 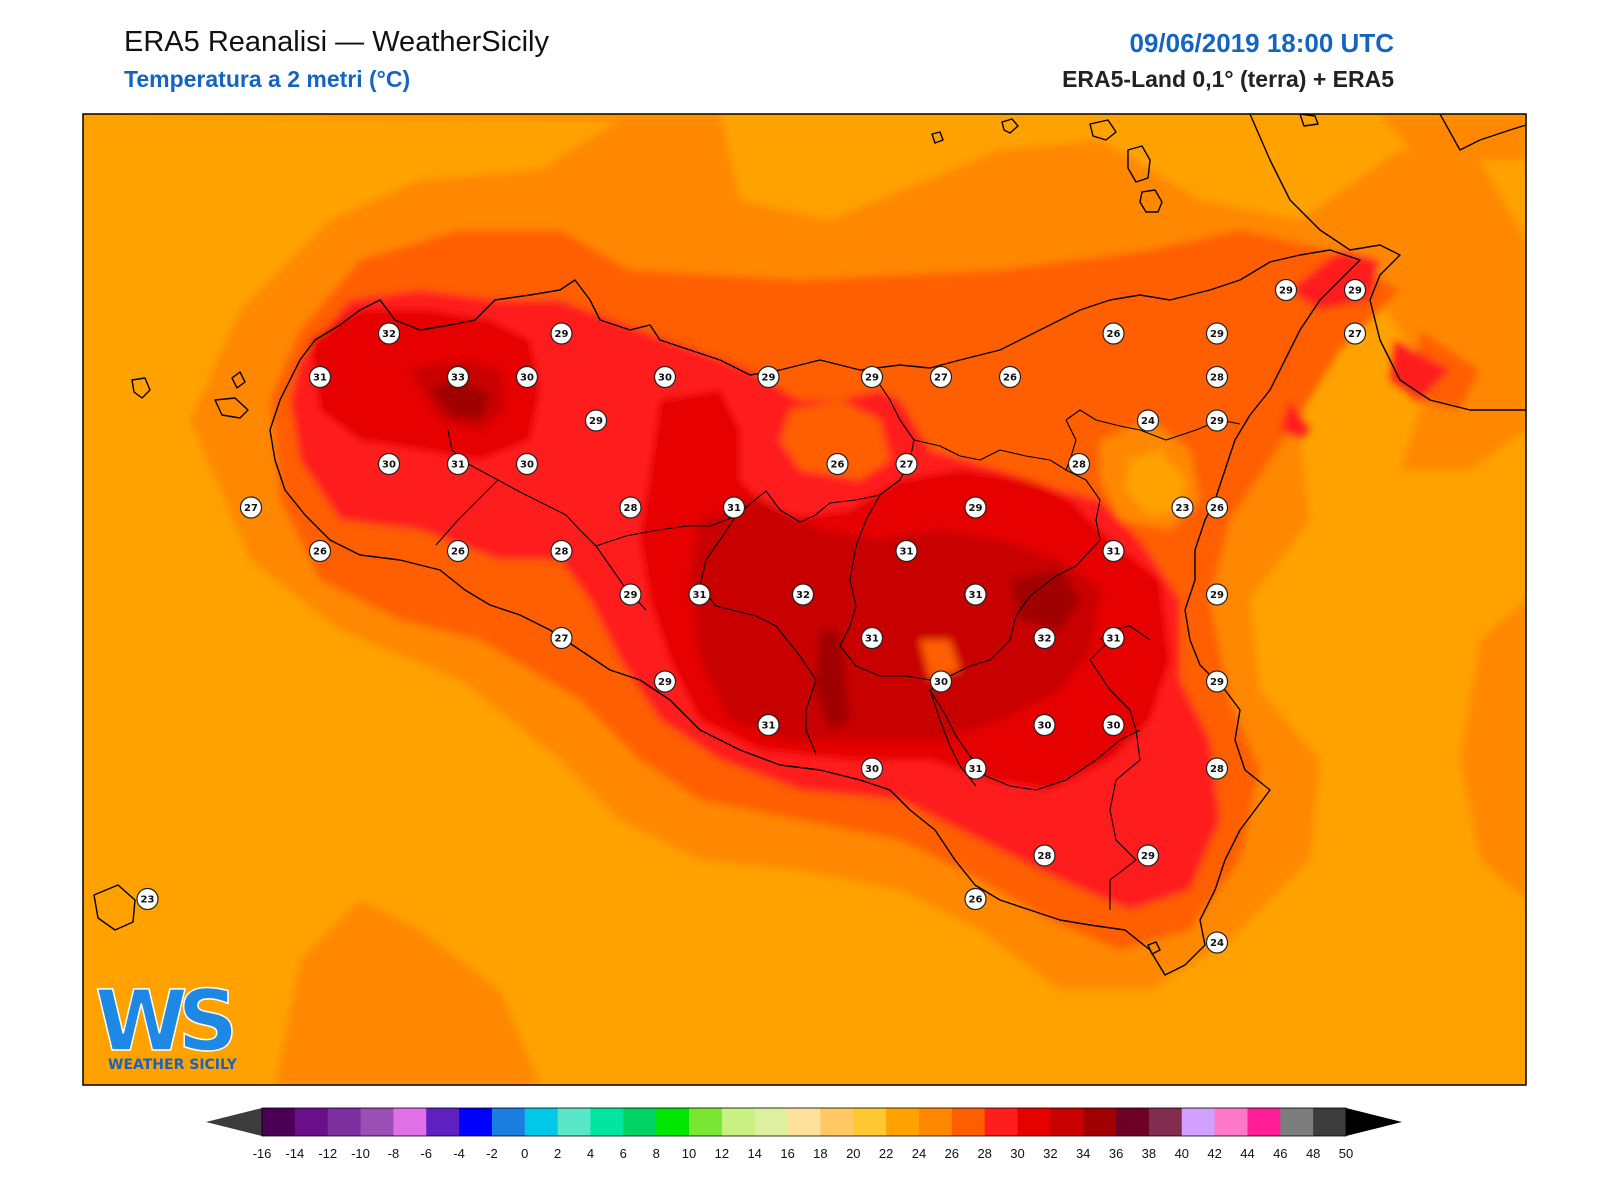 What do you see at coordinates (722, 1153) in the screenshot?
I see `colorbar-tick-label: 12` at bounding box center [722, 1153].